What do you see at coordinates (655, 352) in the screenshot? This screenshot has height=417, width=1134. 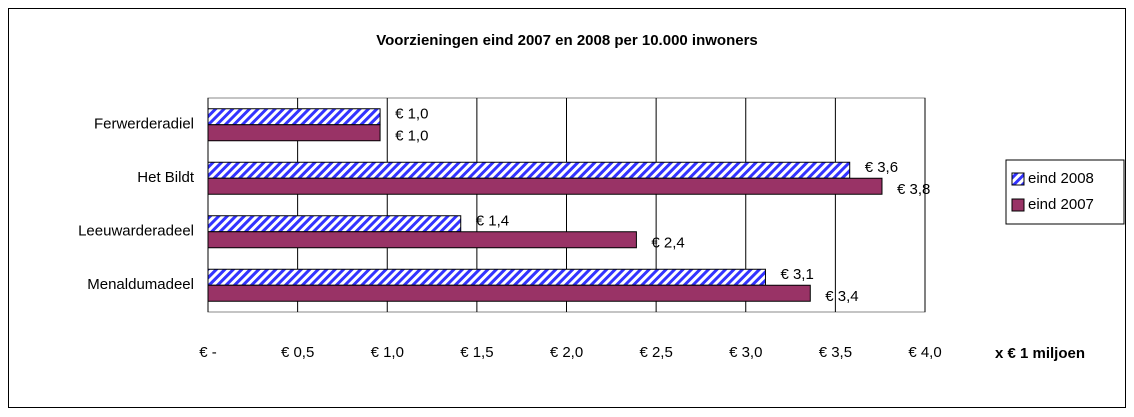 I see `x-tick-label: € 2,5` at bounding box center [655, 352].